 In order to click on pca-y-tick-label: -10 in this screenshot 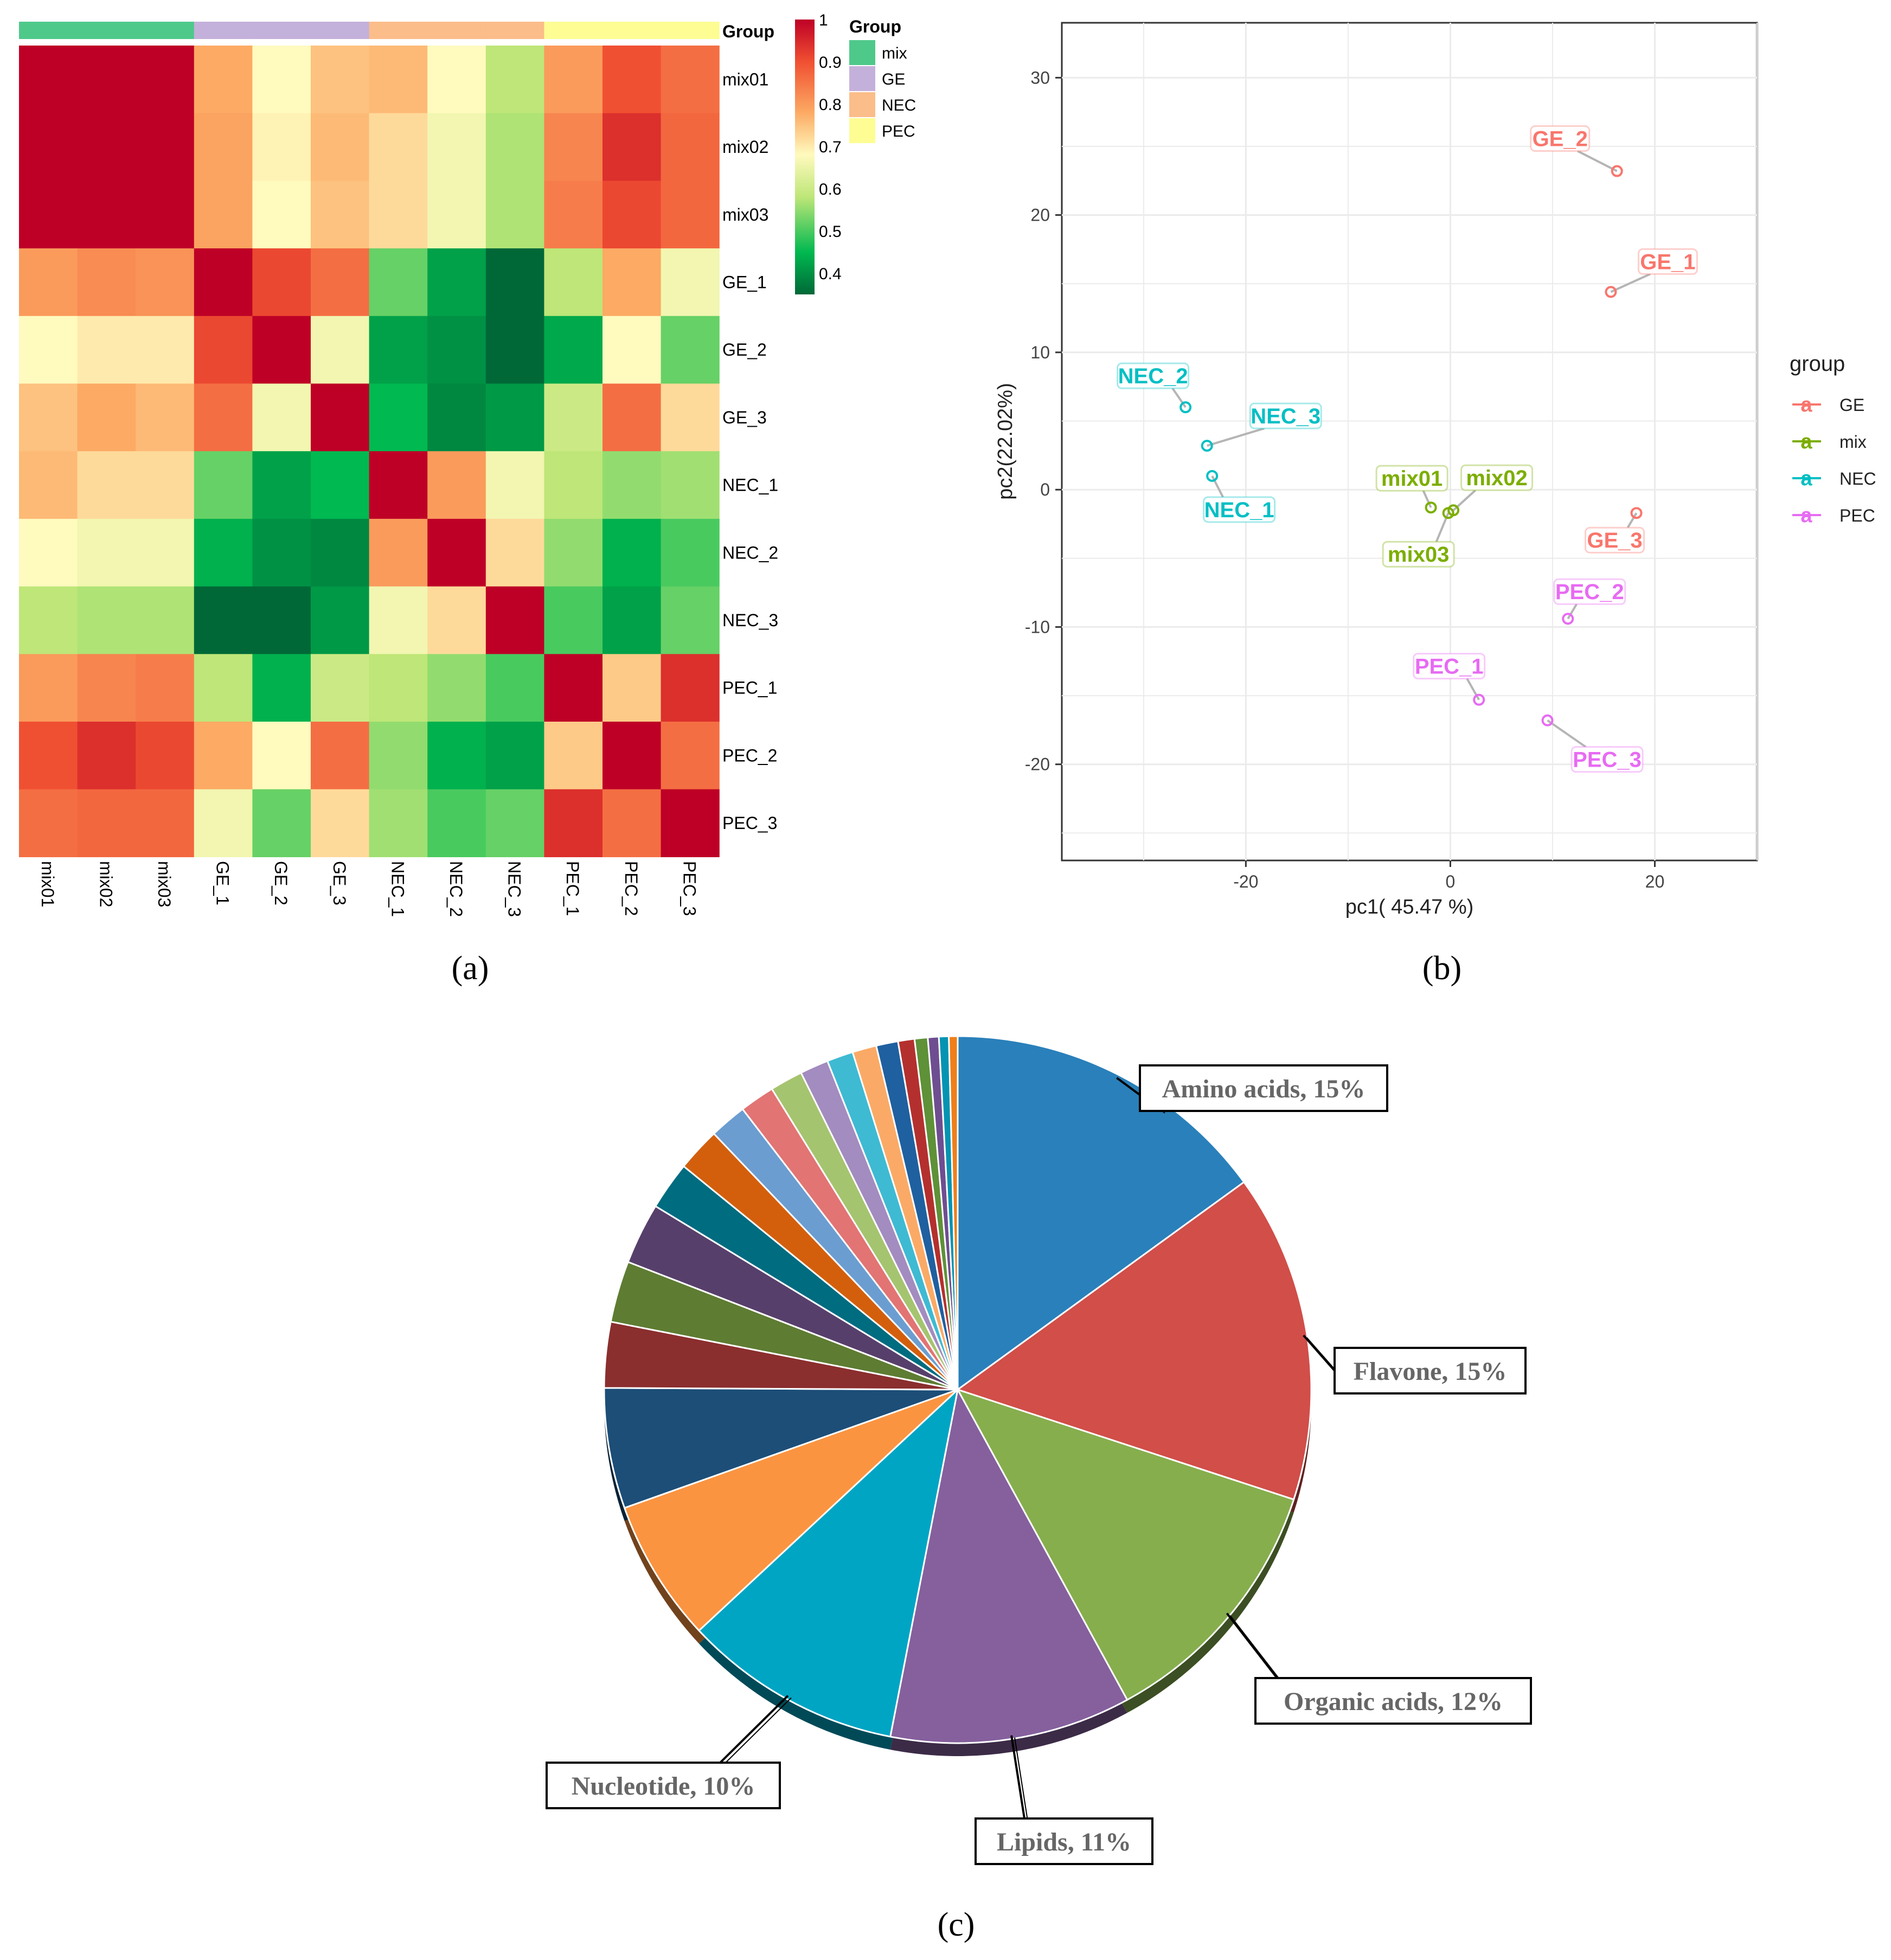, I will do `click(1037, 627)`.